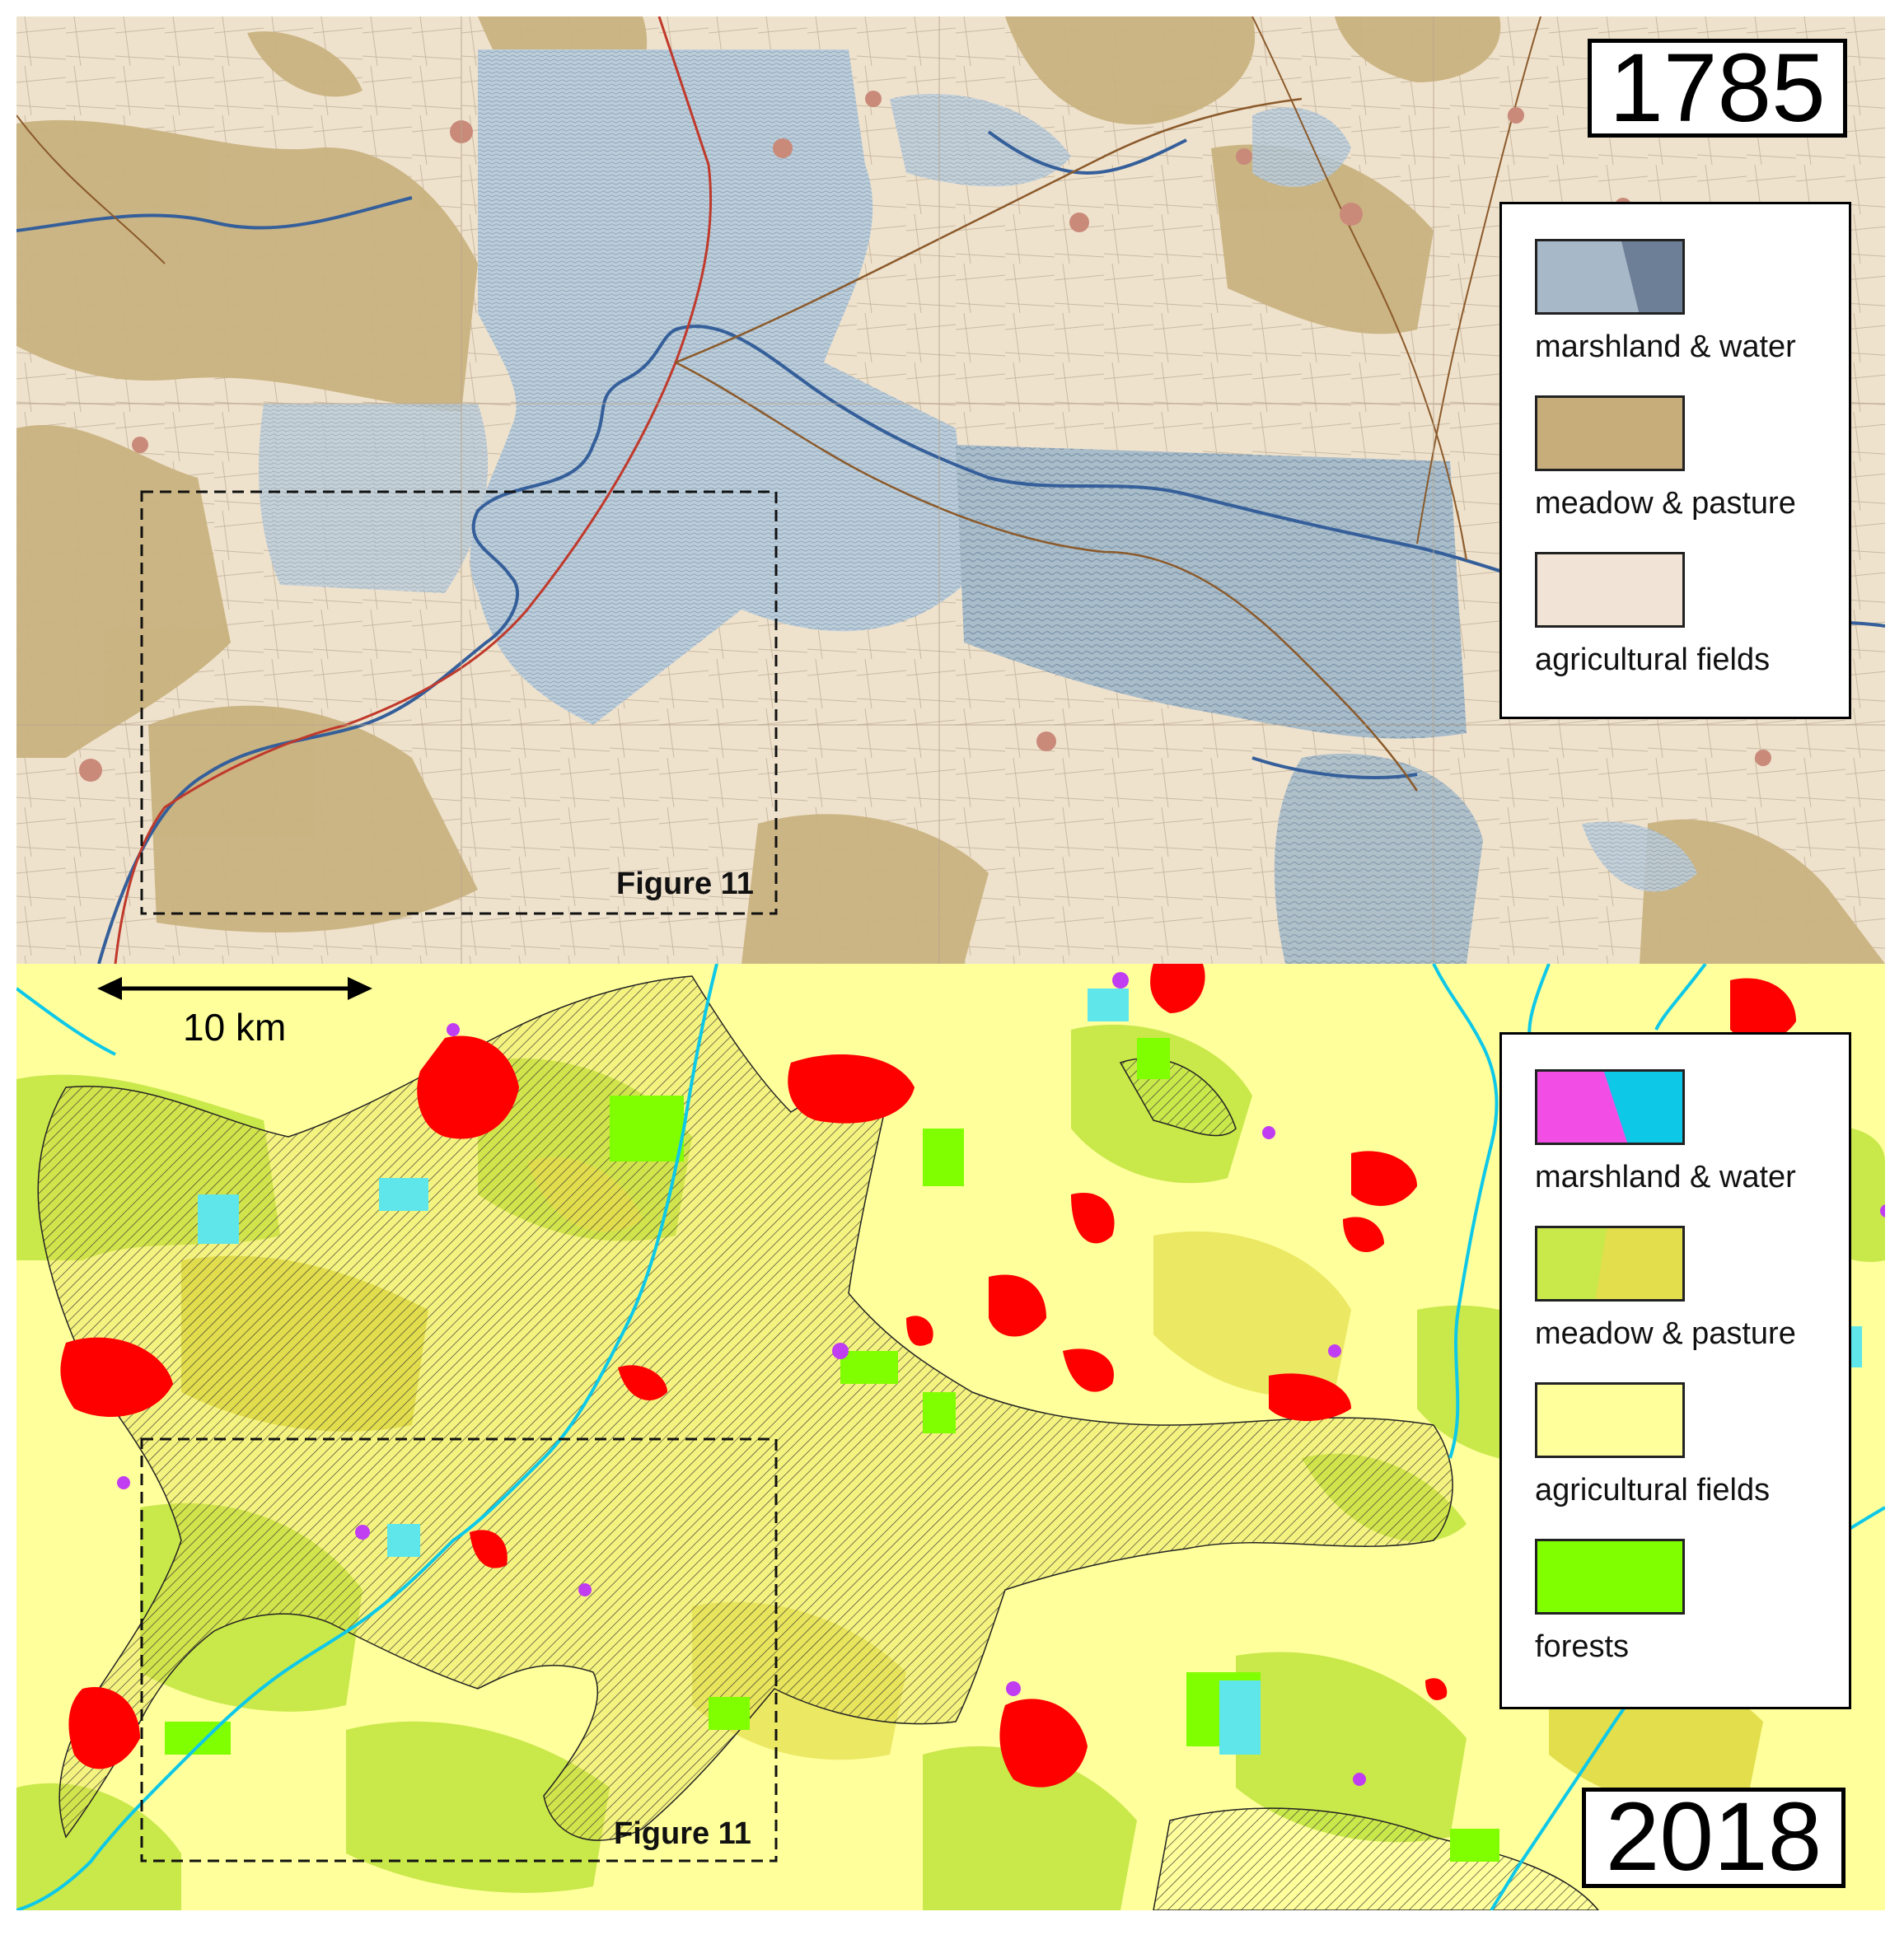 The height and width of the screenshot is (1935, 1904). What do you see at coordinates (1376, 1858) in the screenshot?
I see `former-marsh-extent-east` at bounding box center [1376, 1858].